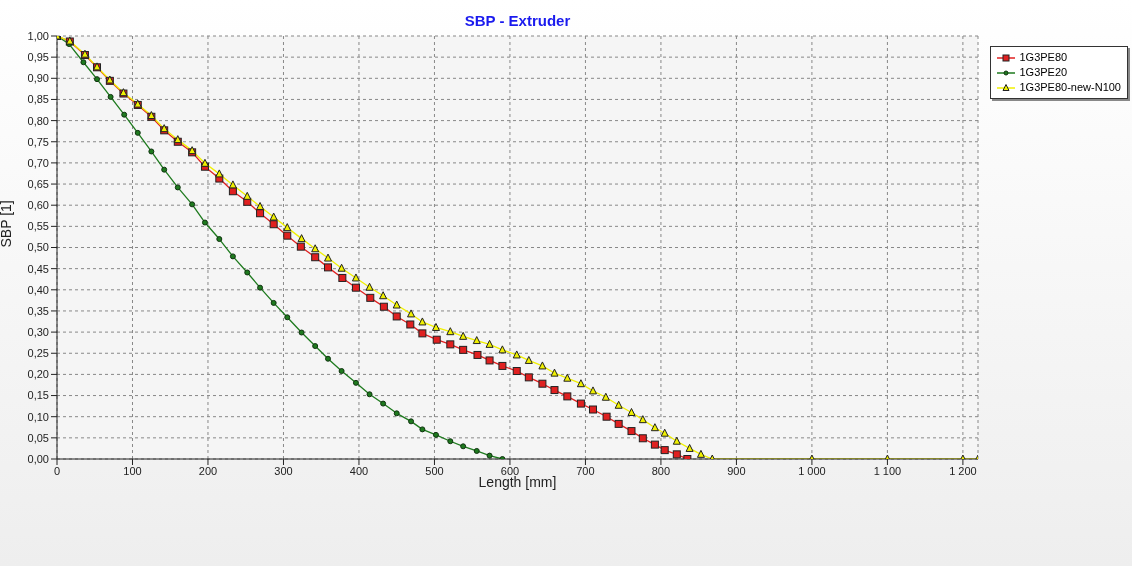 The height and width of the screenshot is (566, 1132). I want to click on y-tick-label: 0,90, so click(38, 78).